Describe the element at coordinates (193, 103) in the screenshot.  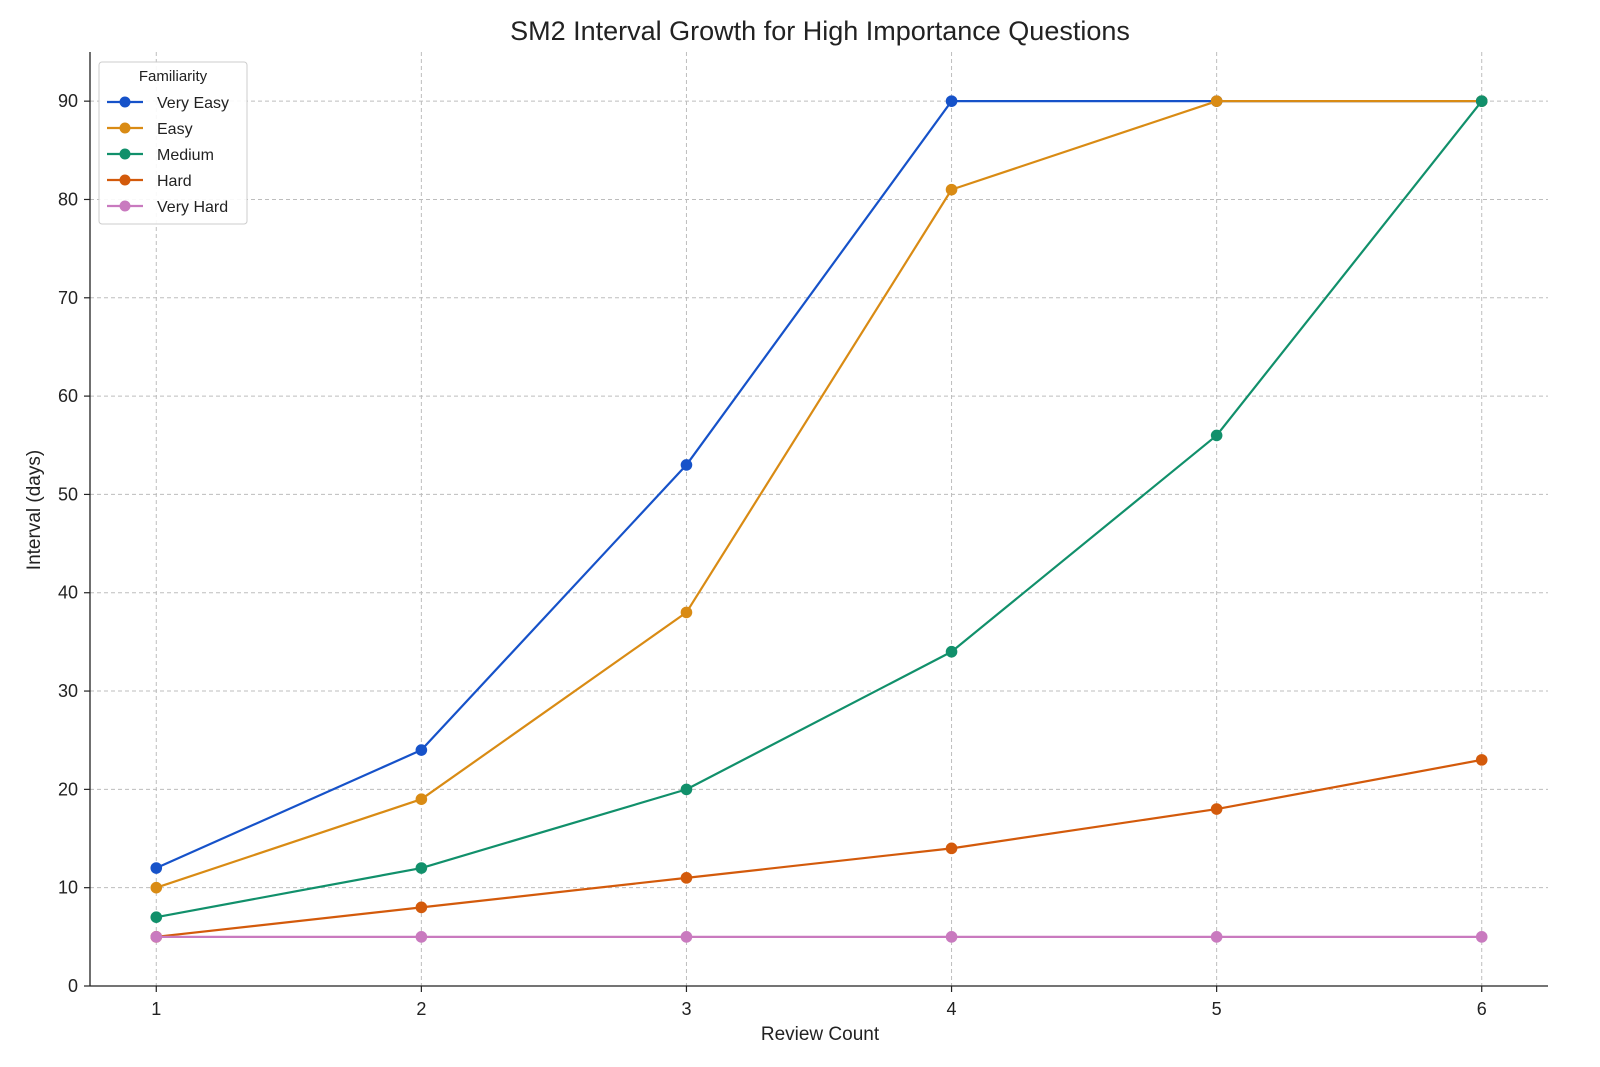
I see `legend-label: Very Easy` at that location.